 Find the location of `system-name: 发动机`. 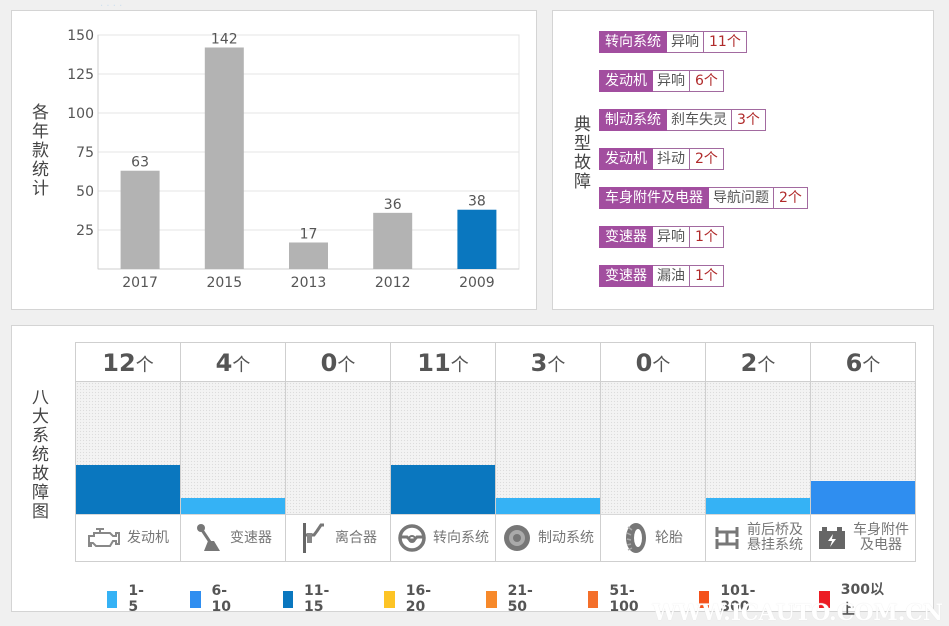

system-name: 发动机 is located at coordinates (148, 537).